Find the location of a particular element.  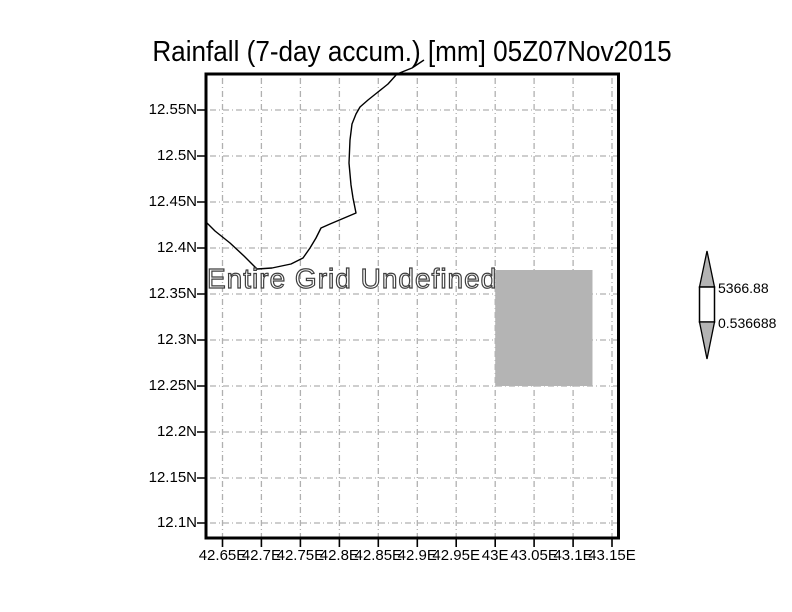

y-tick-label: 12.2N is located at coordinates (176, 431).